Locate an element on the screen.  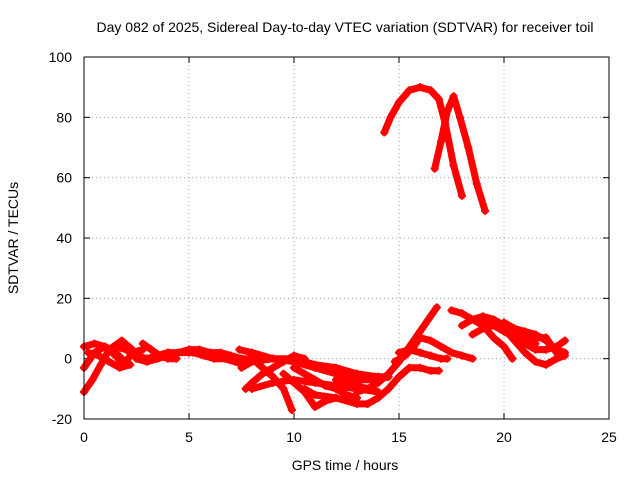
y-tick-label: 100 is located at coordinates (61, 57).